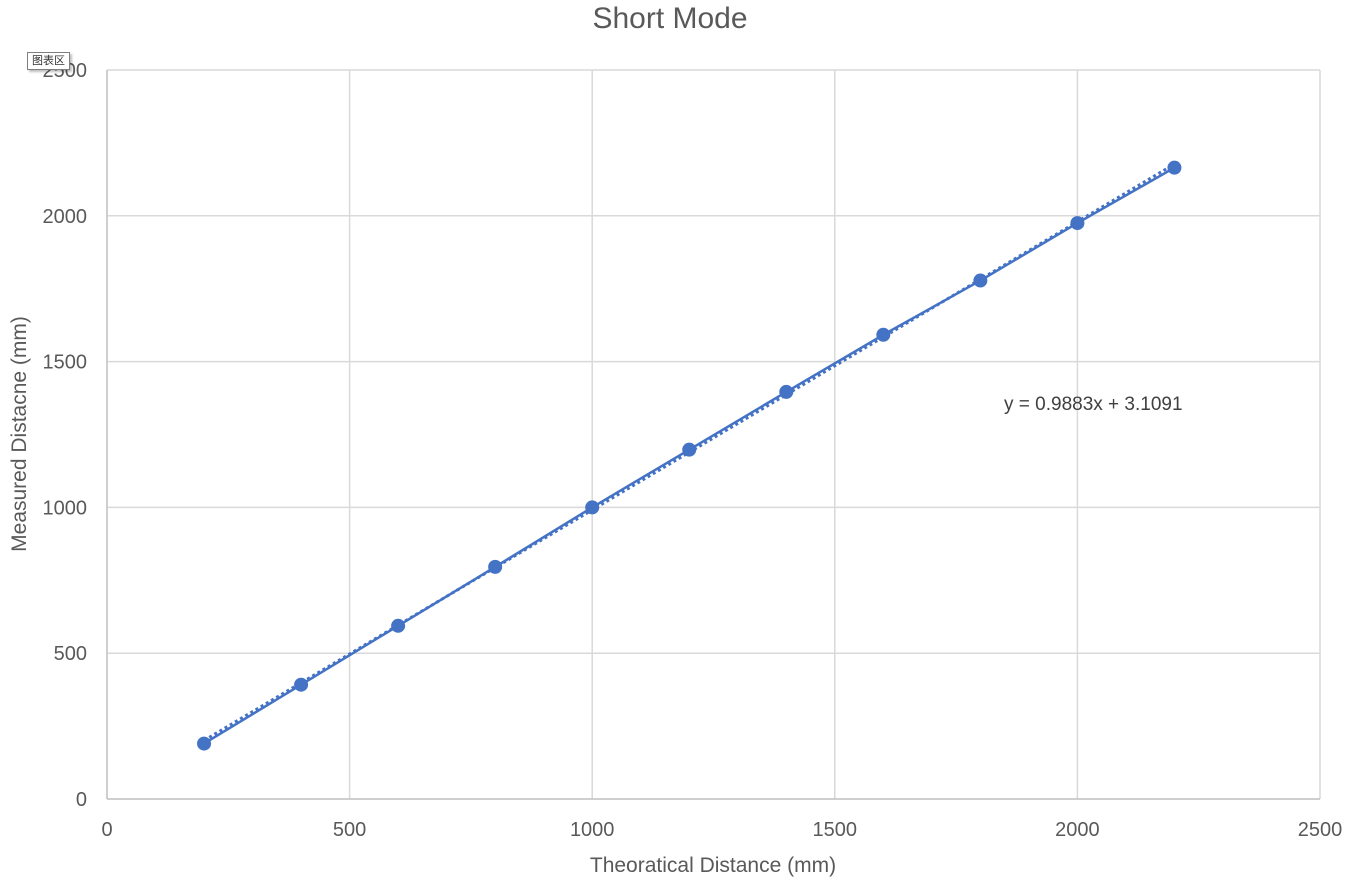 This screenshot has height=880, width=1354. Describe the element at coordinates (1093, 404) in the screenshot. I see `trendline-equation: y = 0.9883x + 3.1091` at that location.